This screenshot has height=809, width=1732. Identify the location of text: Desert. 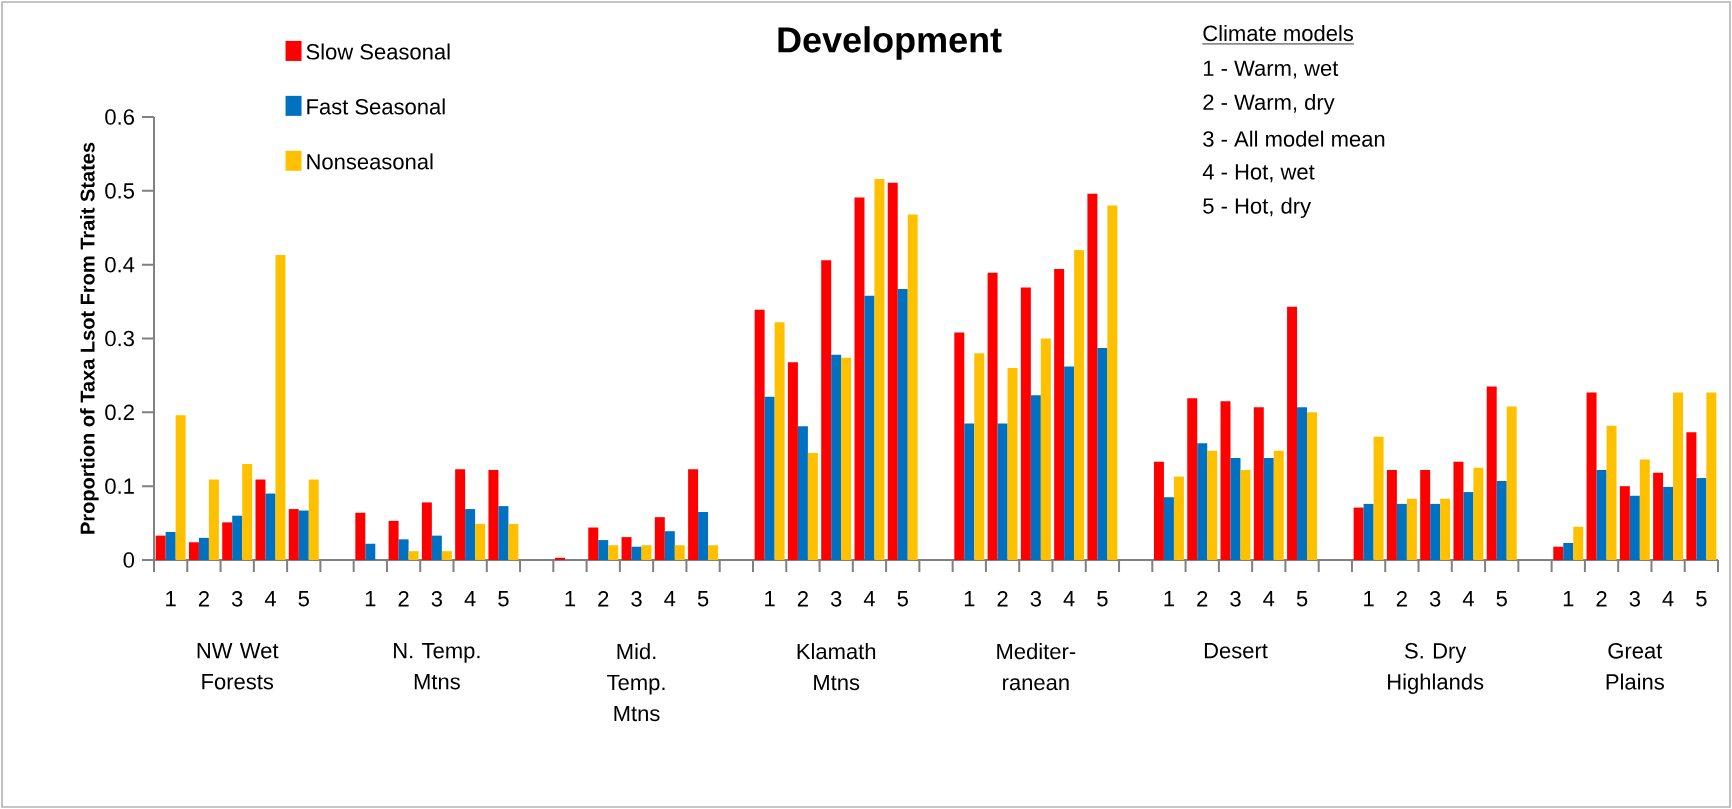
(1236, 651).